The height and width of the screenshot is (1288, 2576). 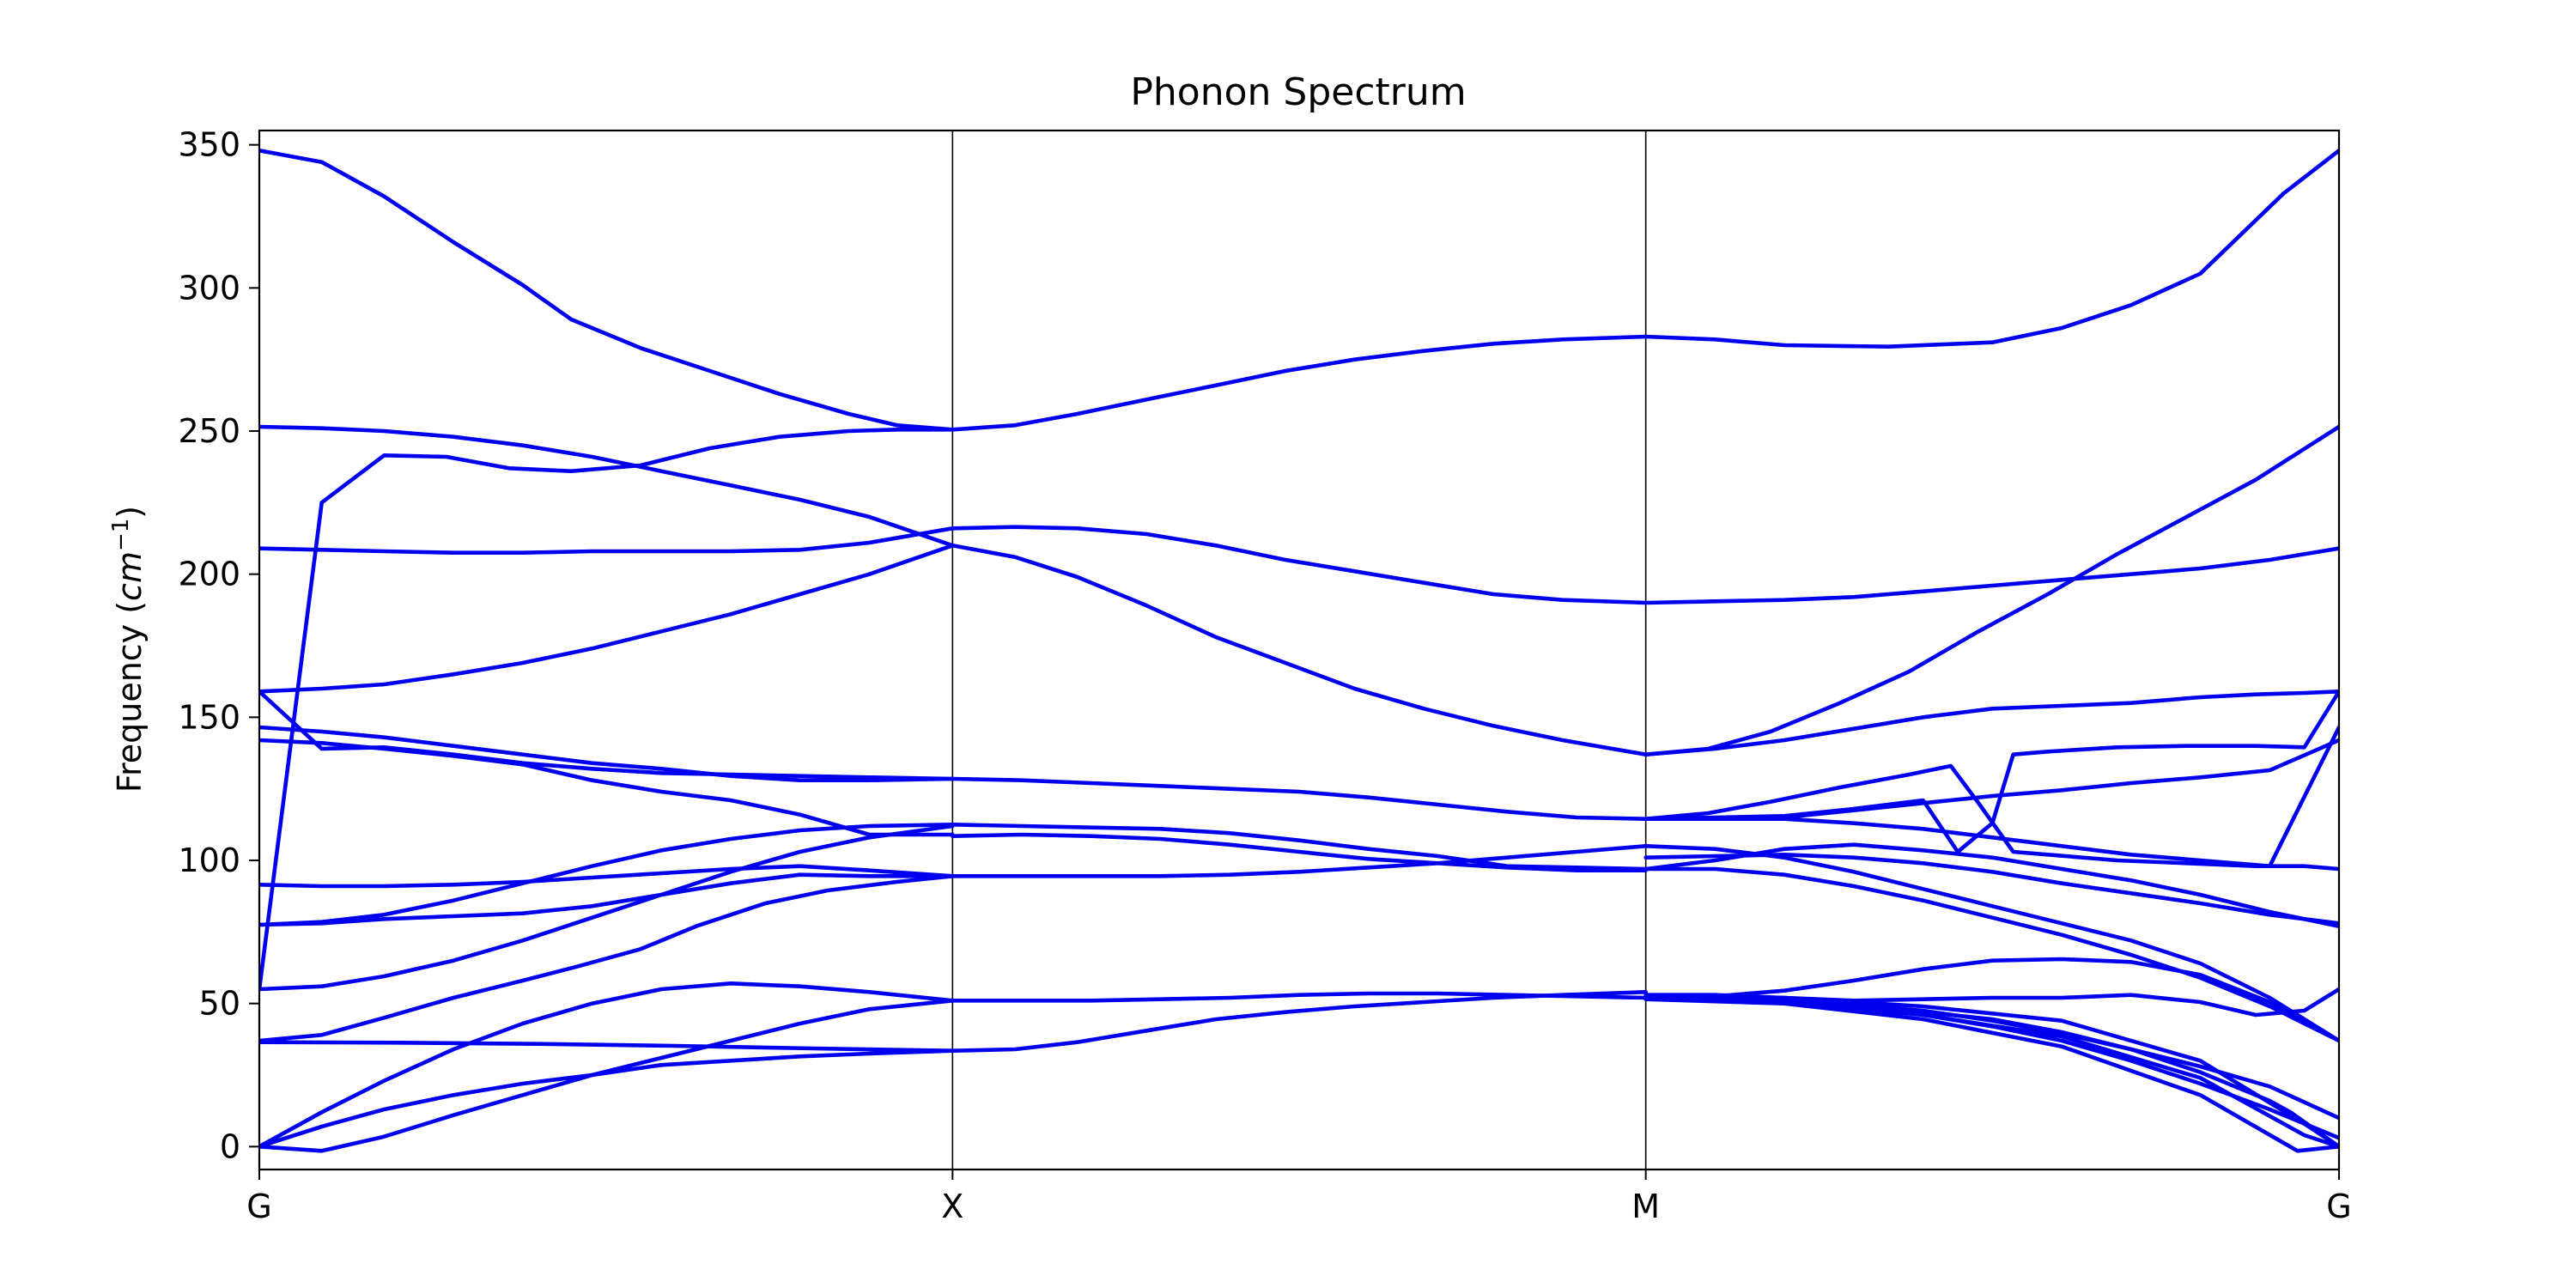 I want to click on y-tick-label: 50, so click(x=219, y=1004).